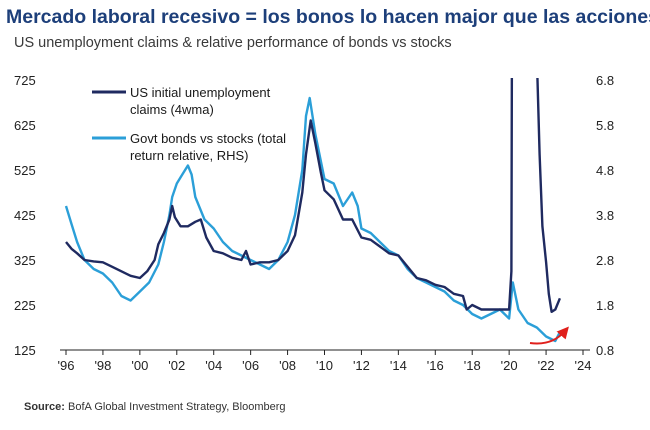 Image resolution: width=650 pixels, height=430 pixels. Describe the element at coordinates (509, 365) in the screenshot. I see `x-tick-label: '20` at that location.